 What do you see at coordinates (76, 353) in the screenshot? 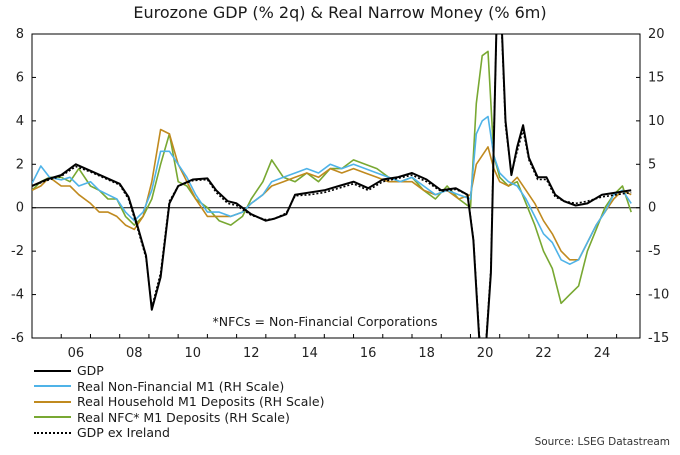
I see `x-tick-label: 06` at bounding box center [76, 353].